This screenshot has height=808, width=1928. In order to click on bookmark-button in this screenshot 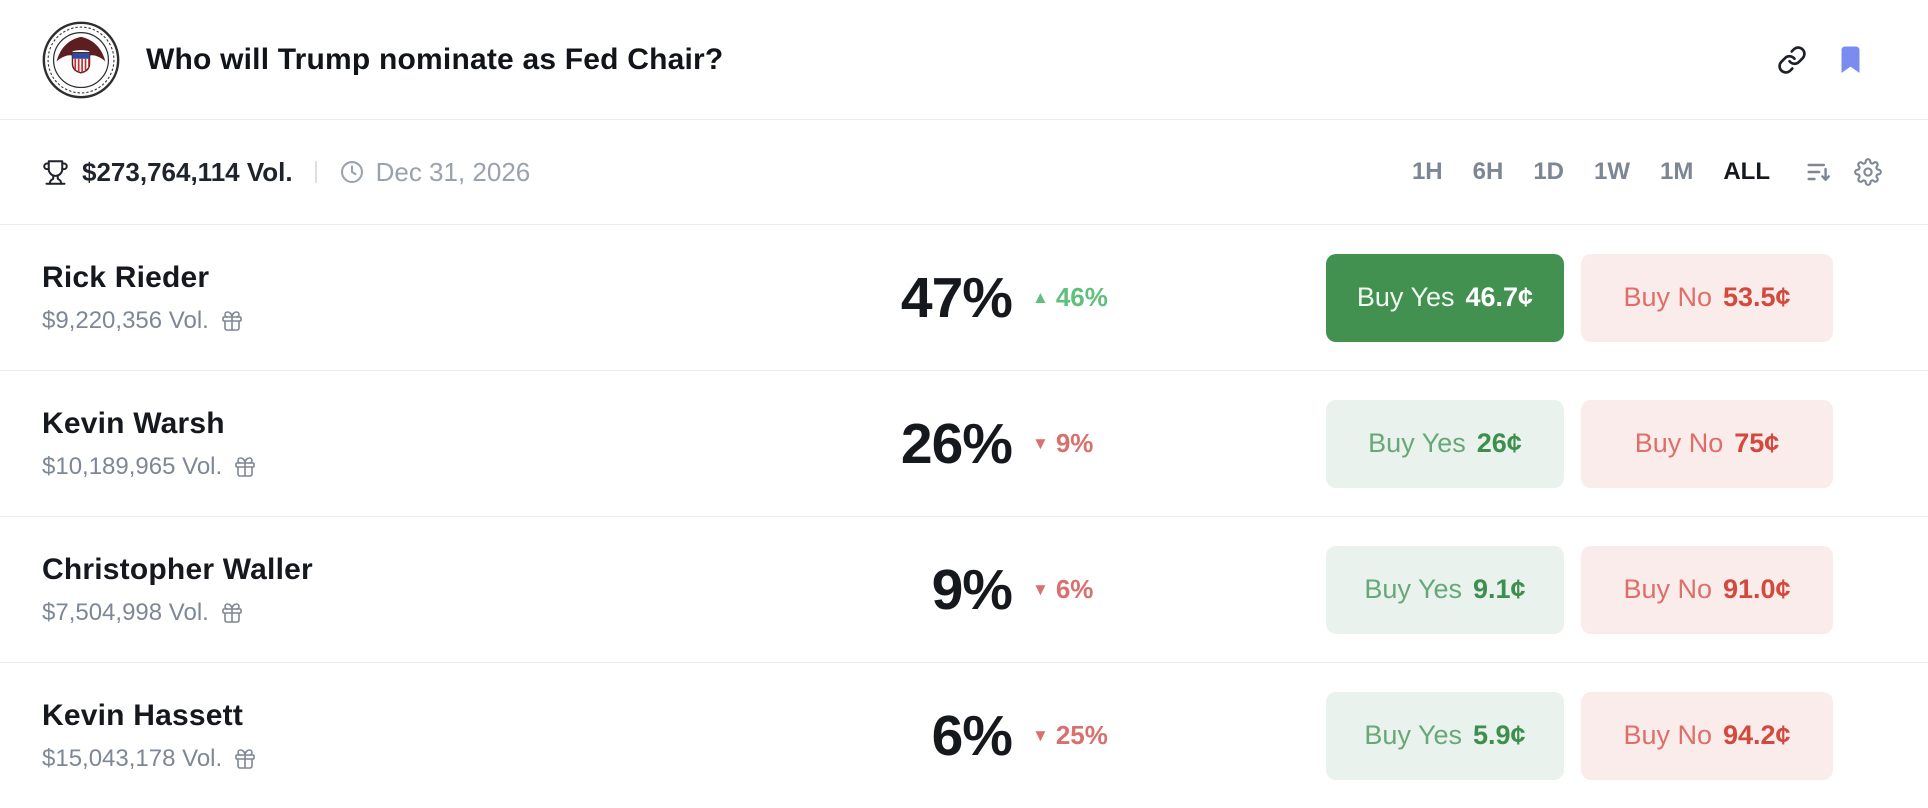, I will do `click(1850, 60)`.